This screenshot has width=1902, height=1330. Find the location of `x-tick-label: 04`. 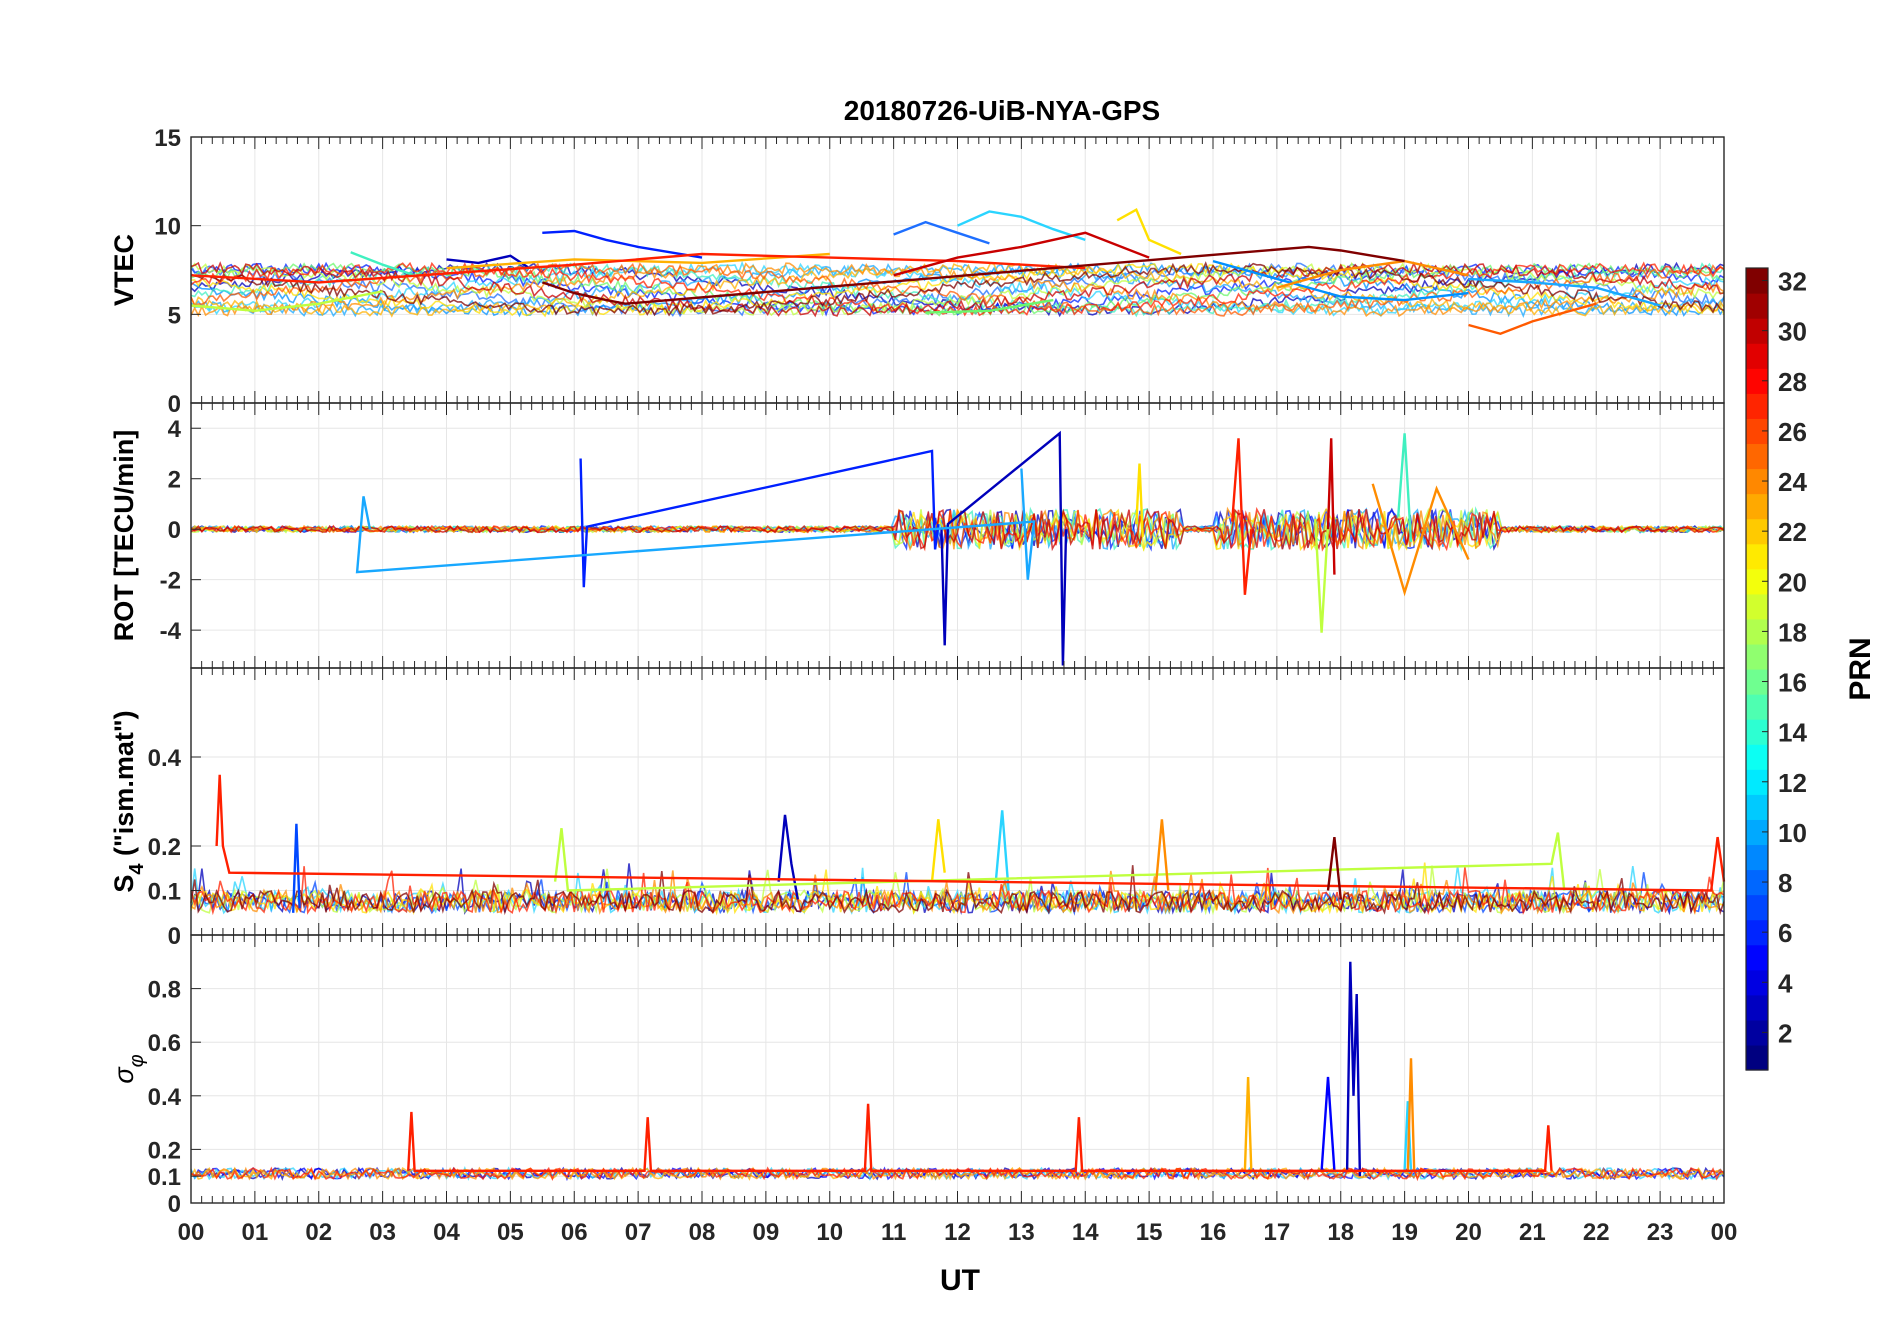

x-tick-label: 04 is located at coordinates (446, 1232).